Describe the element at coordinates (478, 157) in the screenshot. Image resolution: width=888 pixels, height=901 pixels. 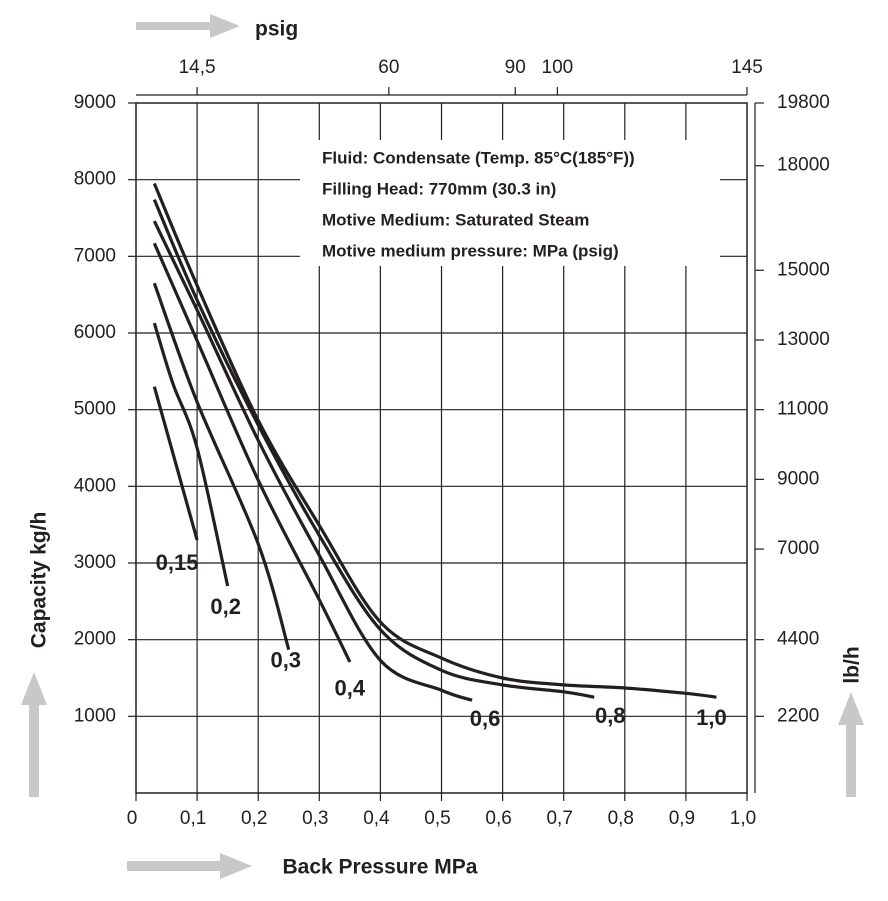
I see `annotation: Fluid: Condensate (Temp. 85°C(185°F))` at that location.